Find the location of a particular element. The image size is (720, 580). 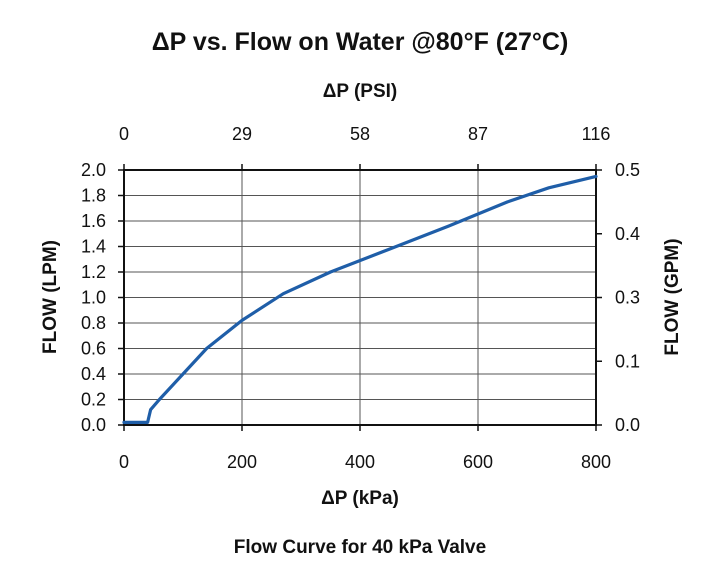

y2-tick-label: 0.5 is located at coordinates (627, 170).